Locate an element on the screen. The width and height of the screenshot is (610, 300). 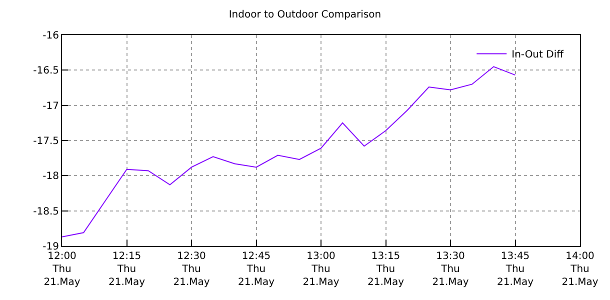
x-tick-label: 12:30 Thu 21.May is located at coordinates (191, 269).